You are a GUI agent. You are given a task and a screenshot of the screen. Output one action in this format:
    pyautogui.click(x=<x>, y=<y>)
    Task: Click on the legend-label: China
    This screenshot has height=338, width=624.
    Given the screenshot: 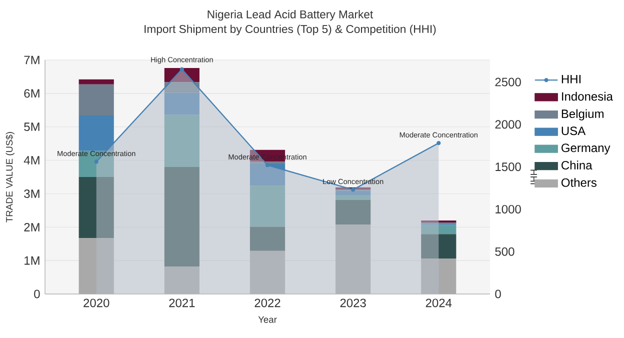 What is the action you would take?
    pyautogui.click(x=577, y=165)
    